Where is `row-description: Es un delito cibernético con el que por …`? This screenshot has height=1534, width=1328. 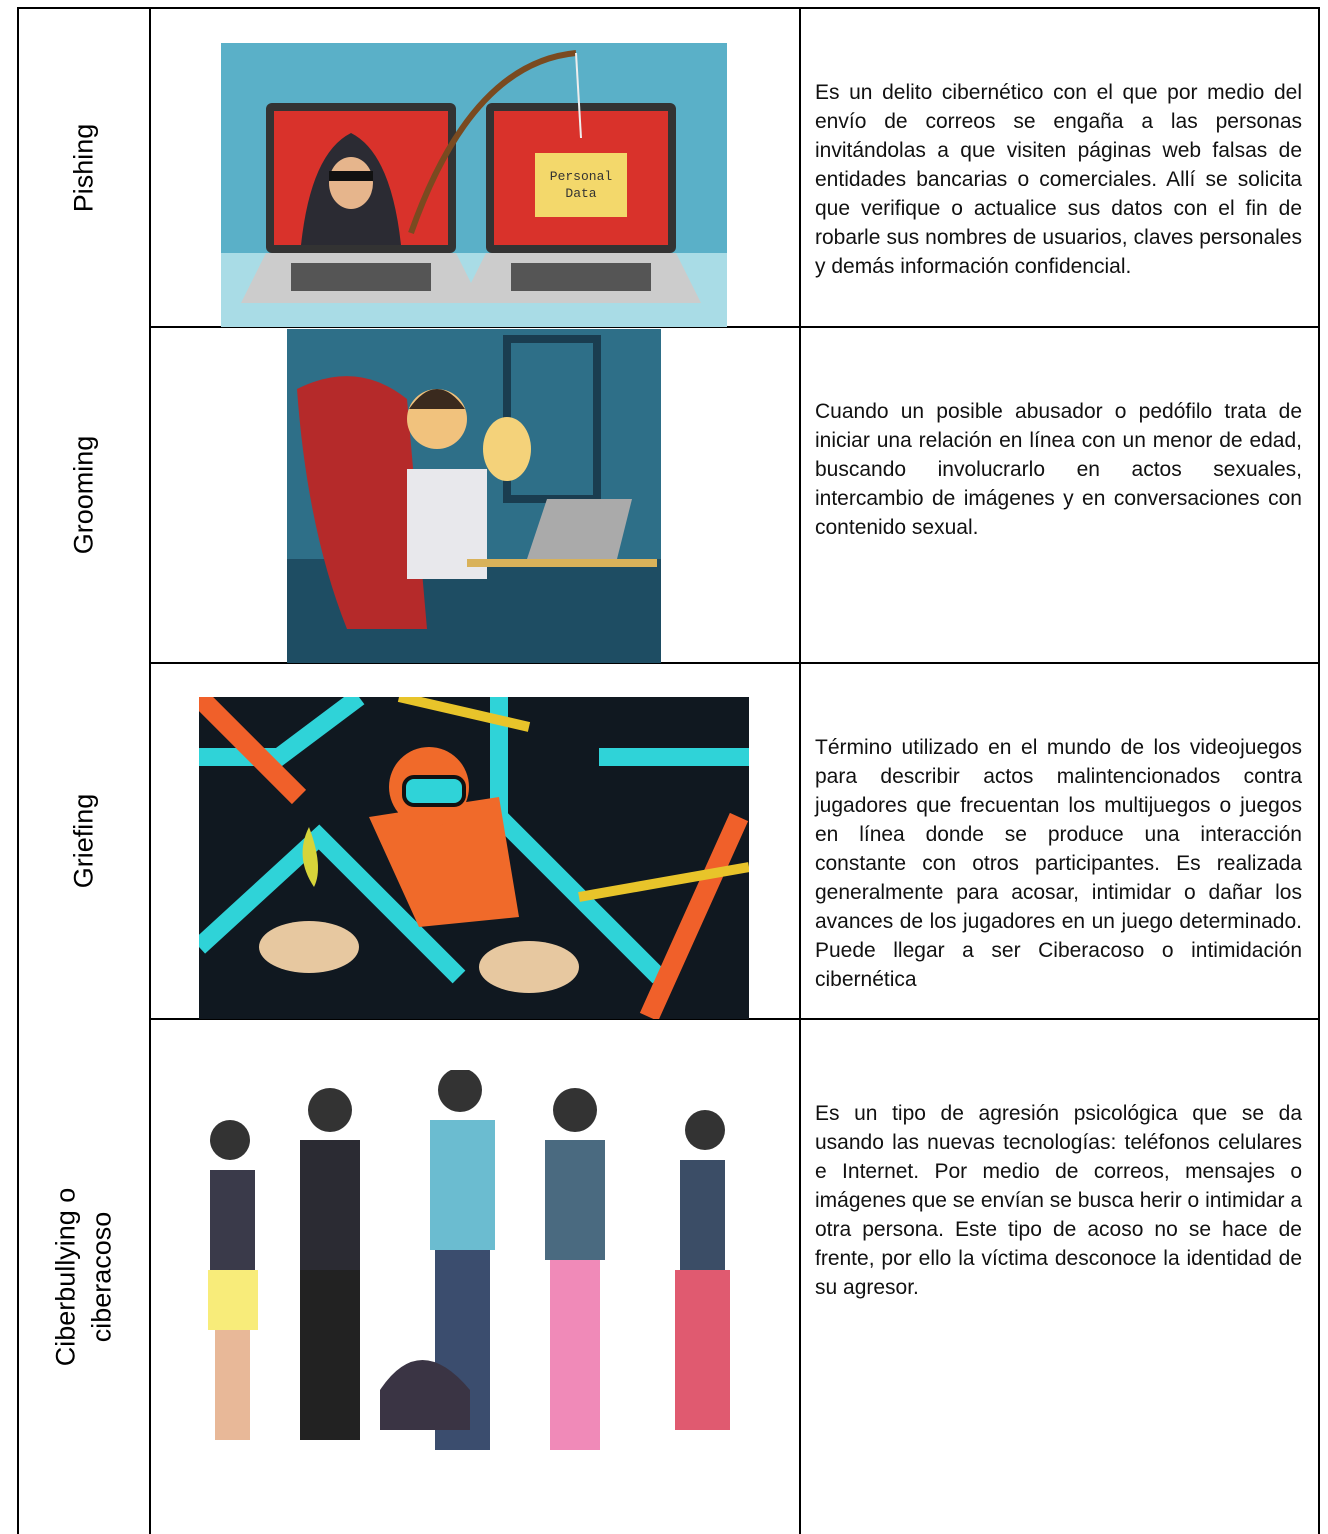 row-description: Es un delito cibernético con el que por … is located at coordinates (1058, 179).